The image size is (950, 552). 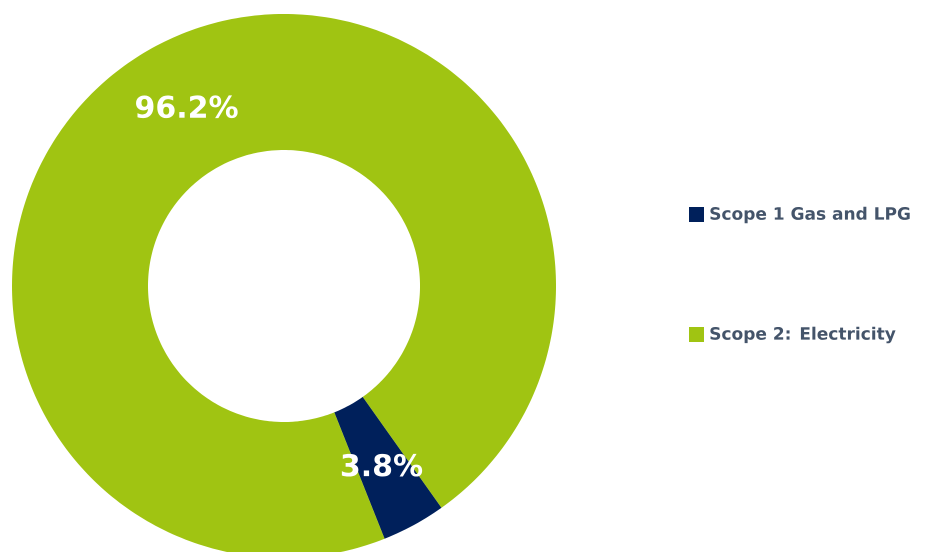 What do you see at coordinates (810, 215) in the screenshot?
I see `legend-label: Scope 1 Gas and LPG` at bounding box center [810, 215].